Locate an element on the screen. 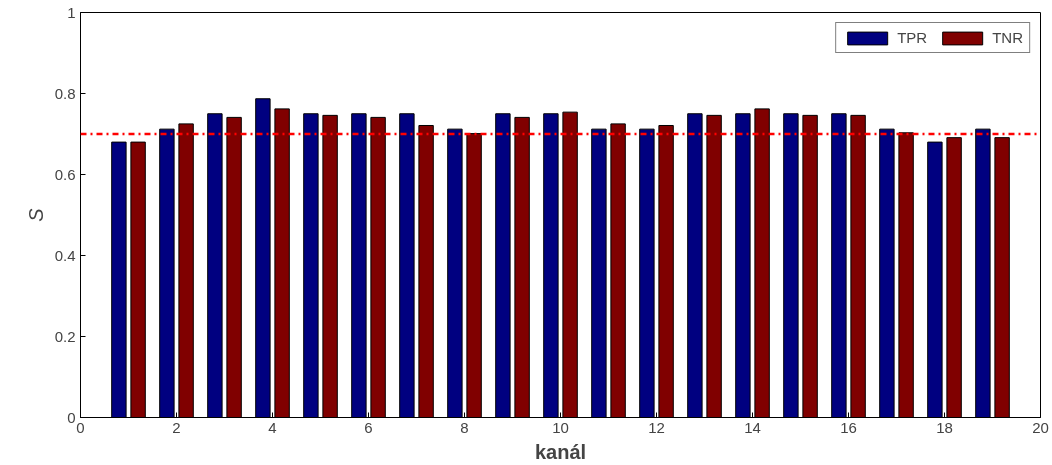  y-tick-label: 0.4 is located at coordinates (65, 255).